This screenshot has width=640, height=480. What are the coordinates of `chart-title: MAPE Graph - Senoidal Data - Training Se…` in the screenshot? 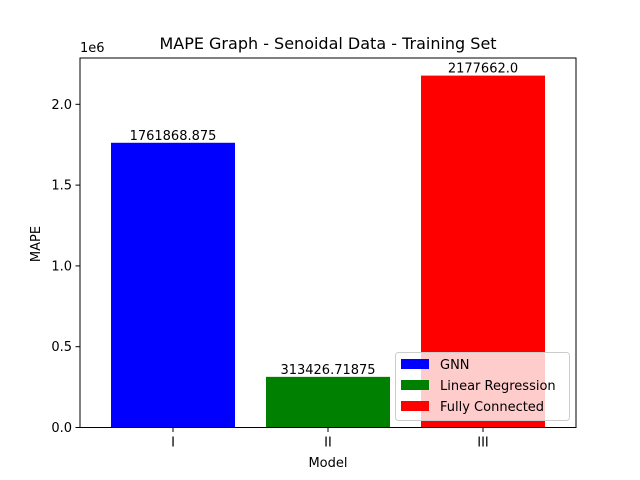 It's located at (327, 43).